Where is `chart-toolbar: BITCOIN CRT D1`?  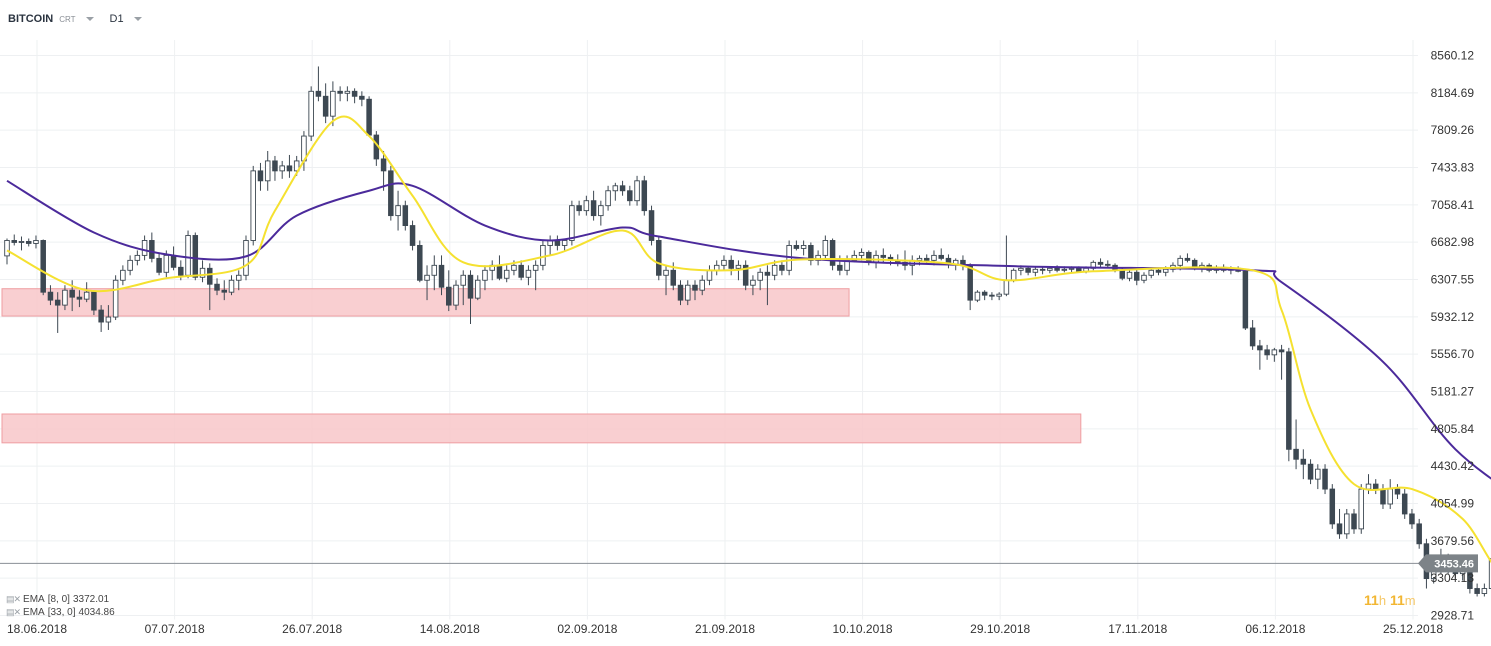
chart-toolbar: BITCOIN CRT D1 is located at coordinates (75, 19).